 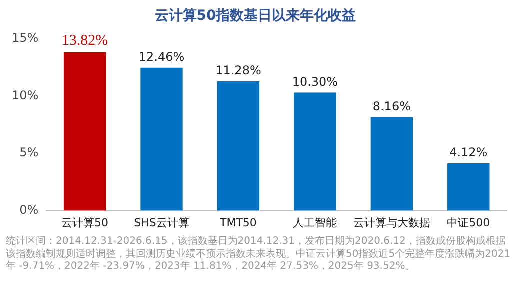 I want to click on data-label: 4.12%, so click(x=469, y=153).